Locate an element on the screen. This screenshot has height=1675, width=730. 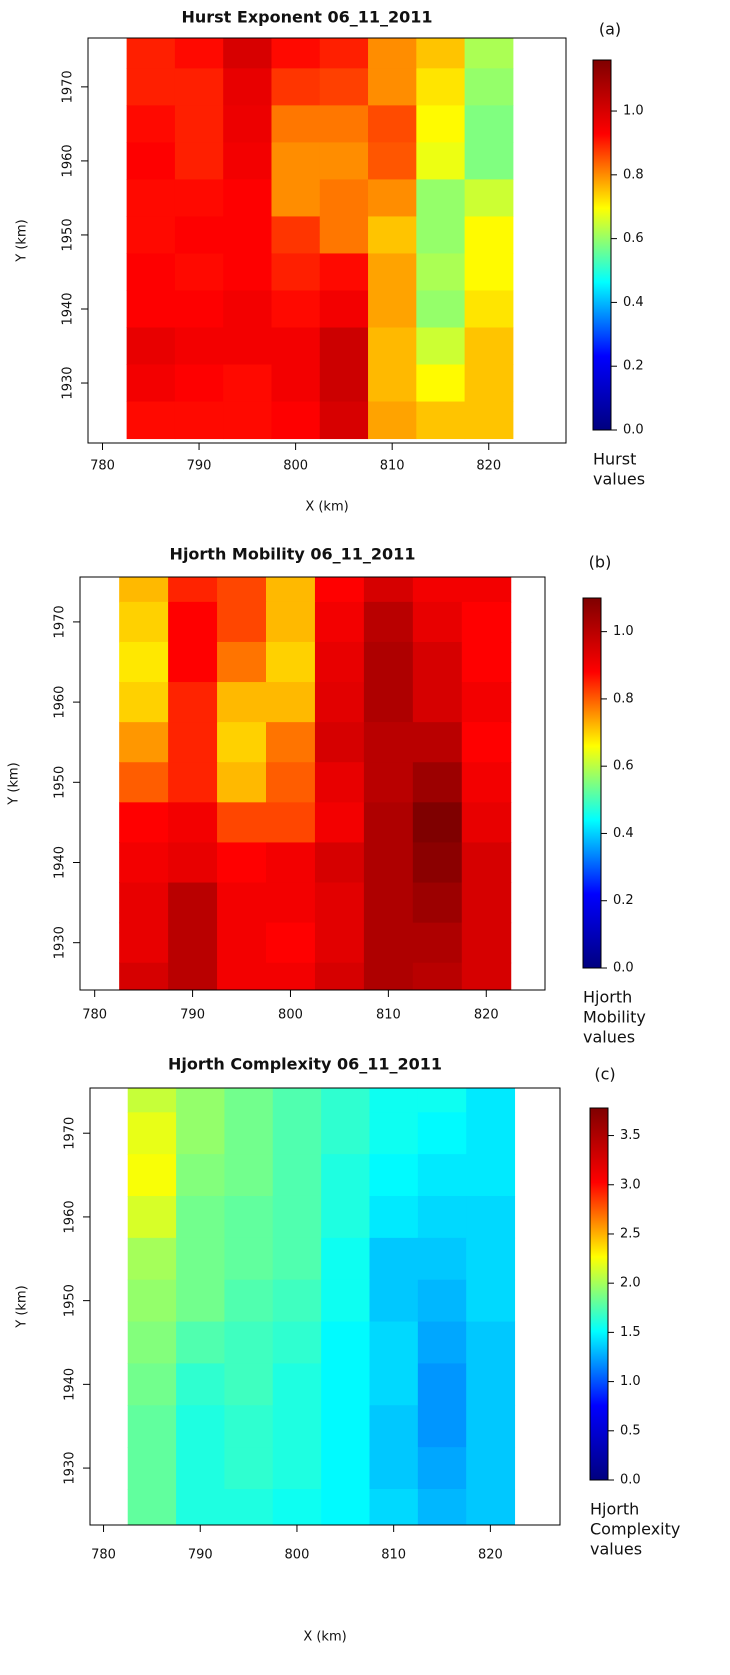
x-tick-label: 790 is located at coordinates (192, 1015).